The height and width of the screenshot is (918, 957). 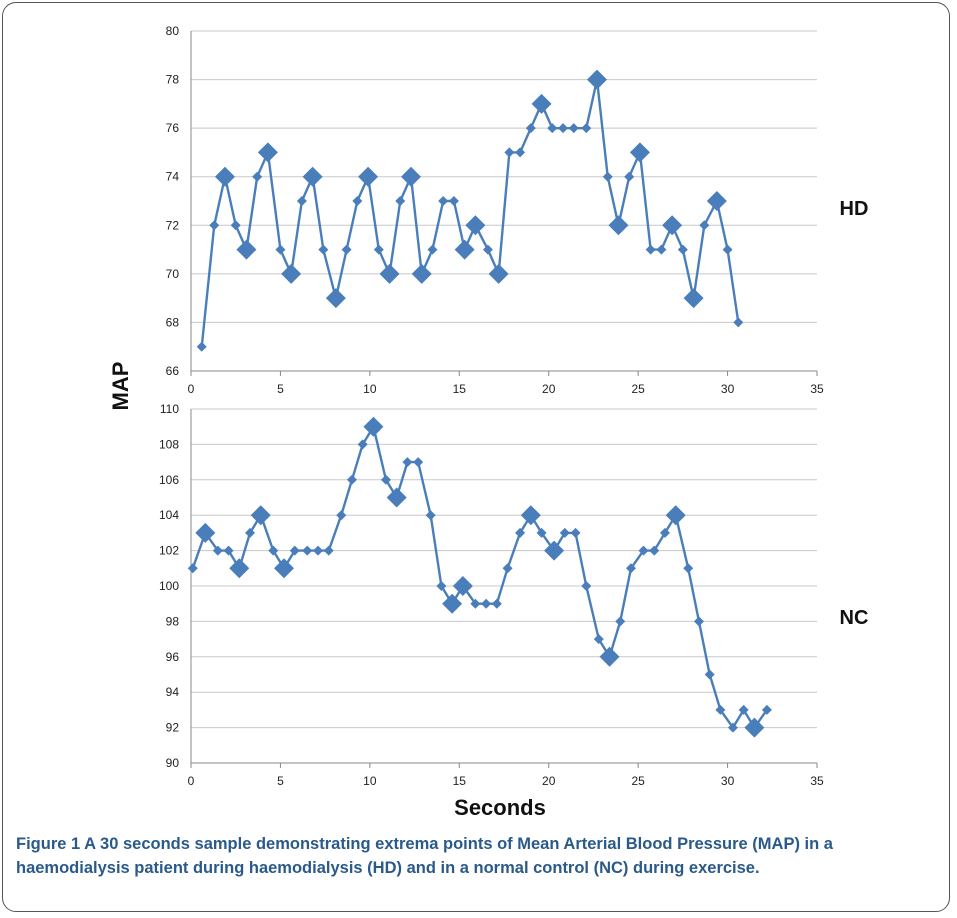 I want to click on y-tick-label: 106, so click(x=169, y=480).